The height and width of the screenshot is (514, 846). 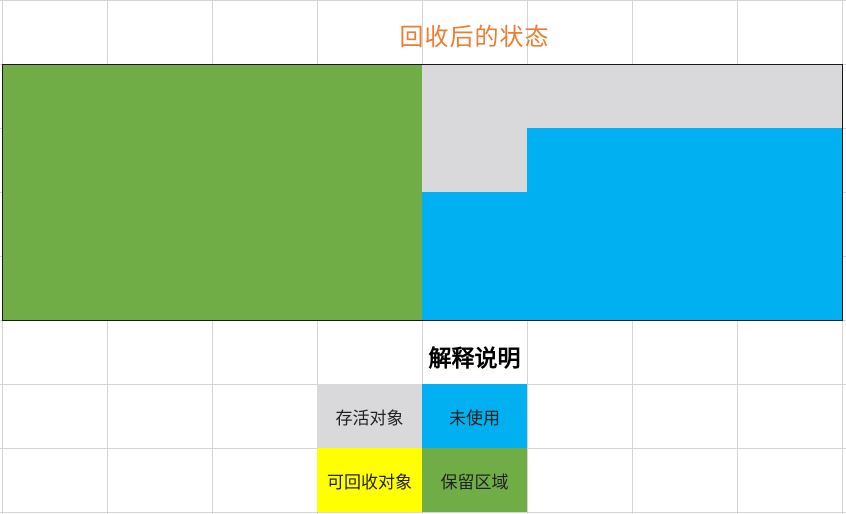 I want to click on legend-title: 解释说明, so click(x=474, y=358).